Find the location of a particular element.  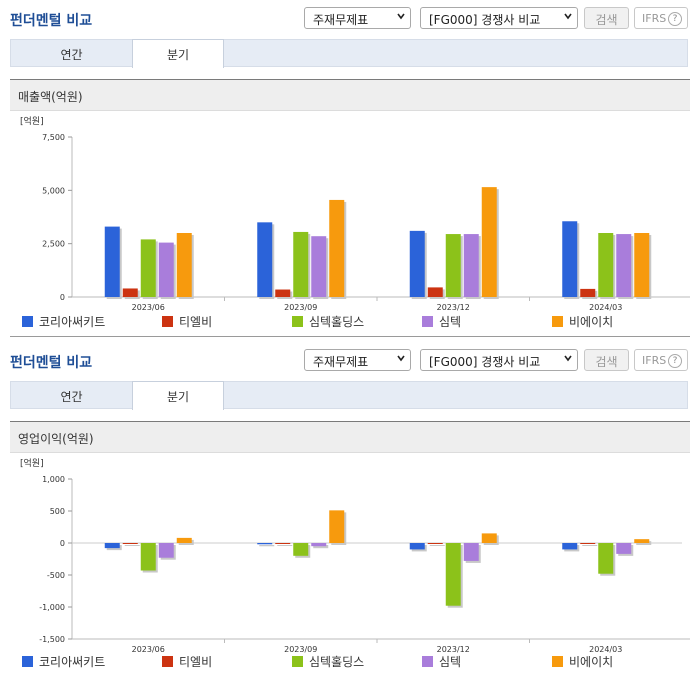

legend-label: 심텍홀딩스 is located at coordinates (337, 322).